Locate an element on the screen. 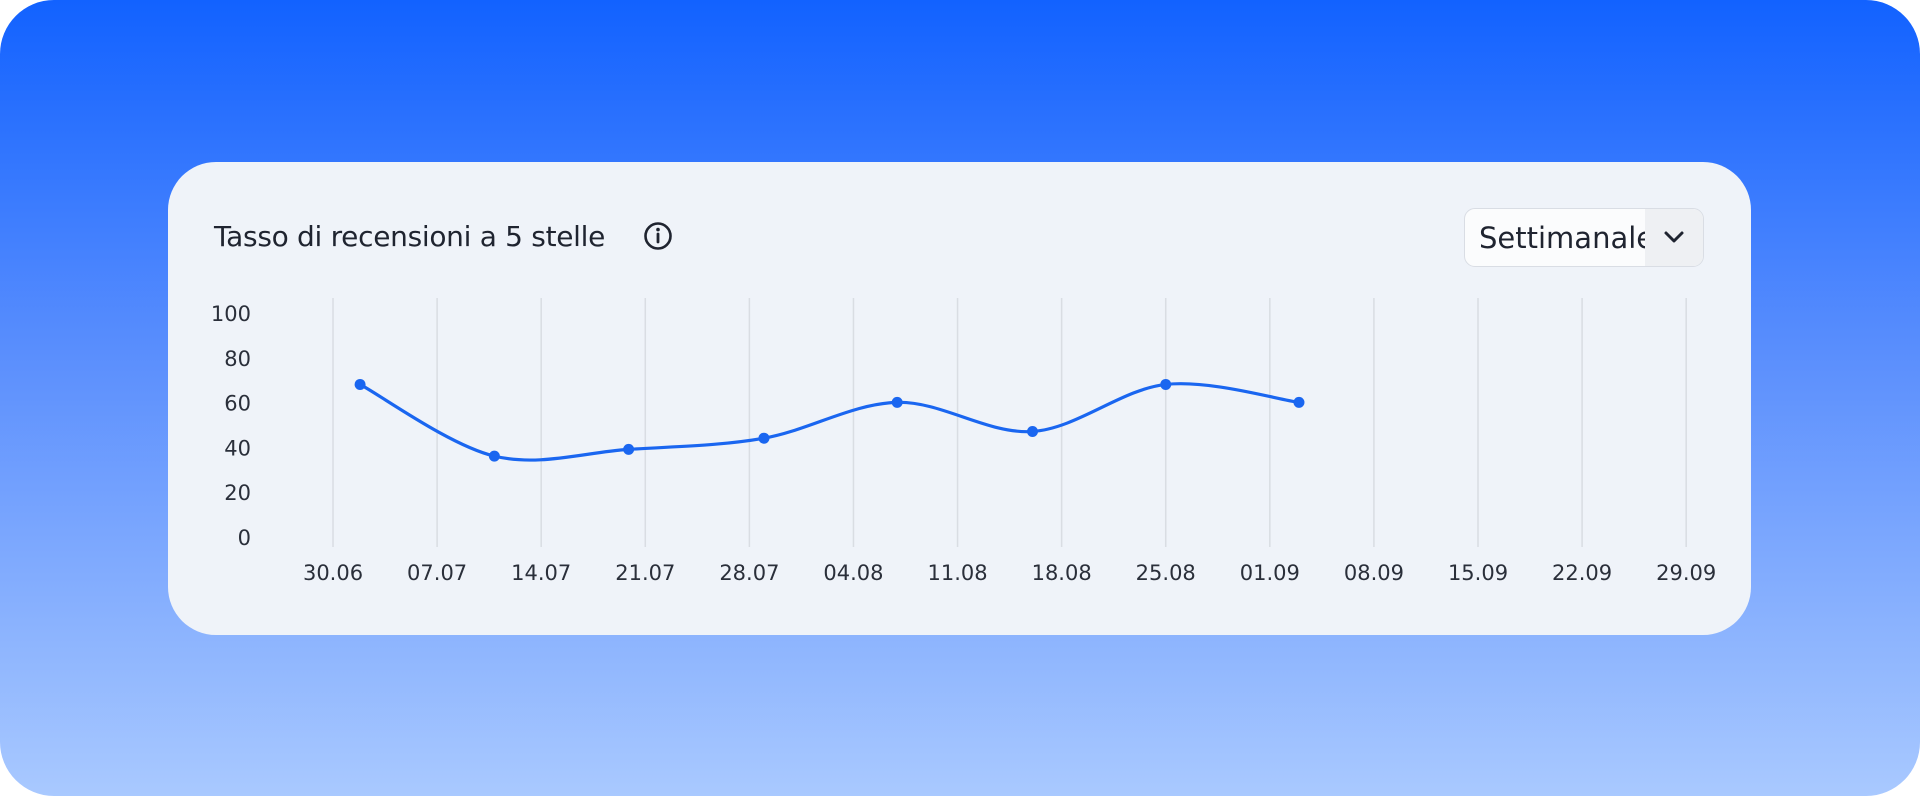  x-tick-label: 25.08 is located at coordinates (1166, 573).